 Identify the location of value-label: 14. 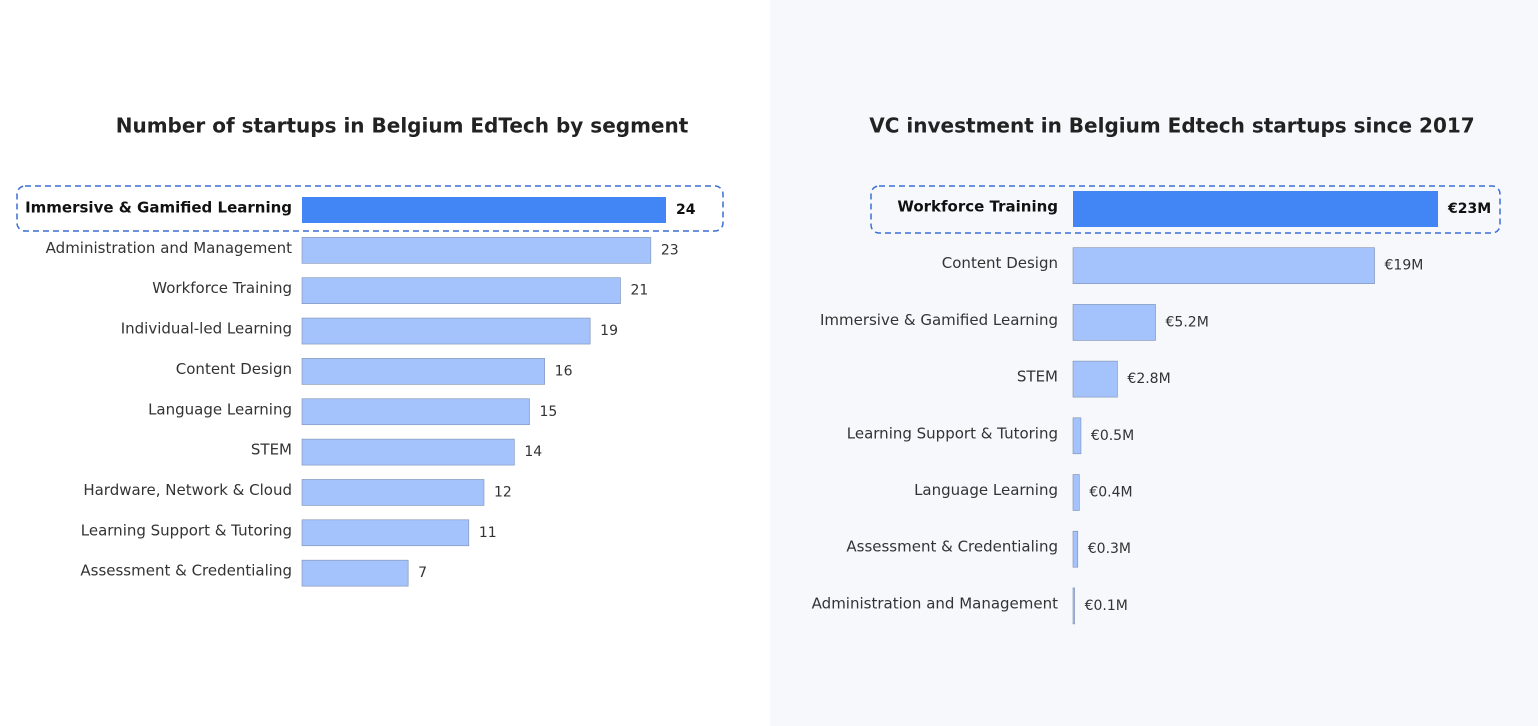
(533, 452).